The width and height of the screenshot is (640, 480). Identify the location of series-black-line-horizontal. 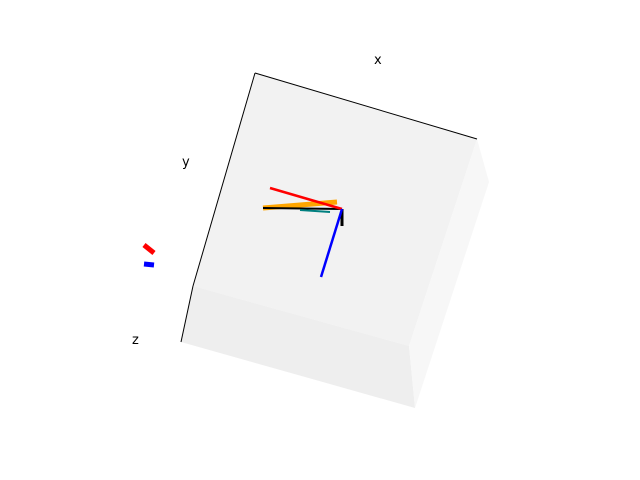
(302, 208).